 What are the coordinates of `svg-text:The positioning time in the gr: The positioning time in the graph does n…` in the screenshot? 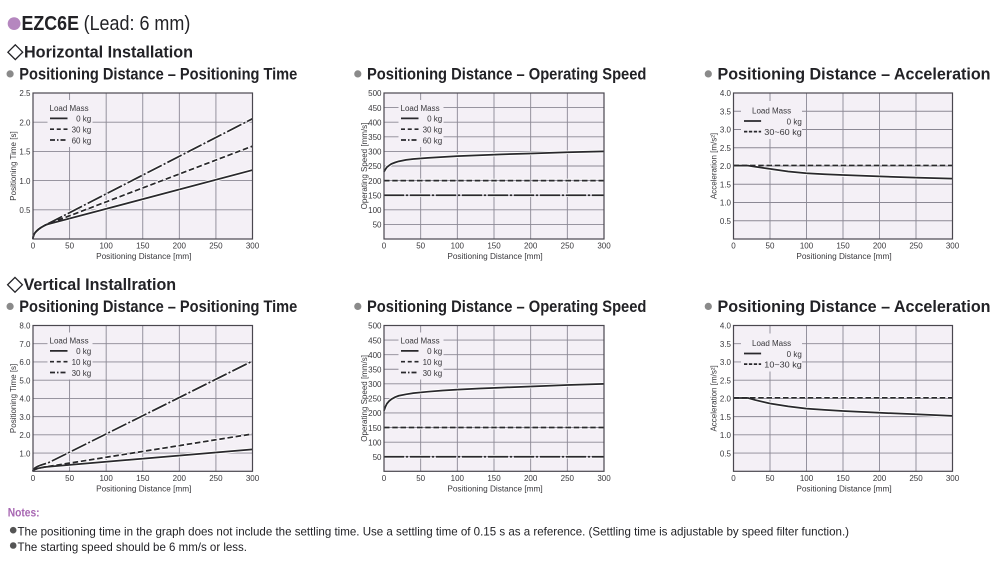 It's located at (434, 532).